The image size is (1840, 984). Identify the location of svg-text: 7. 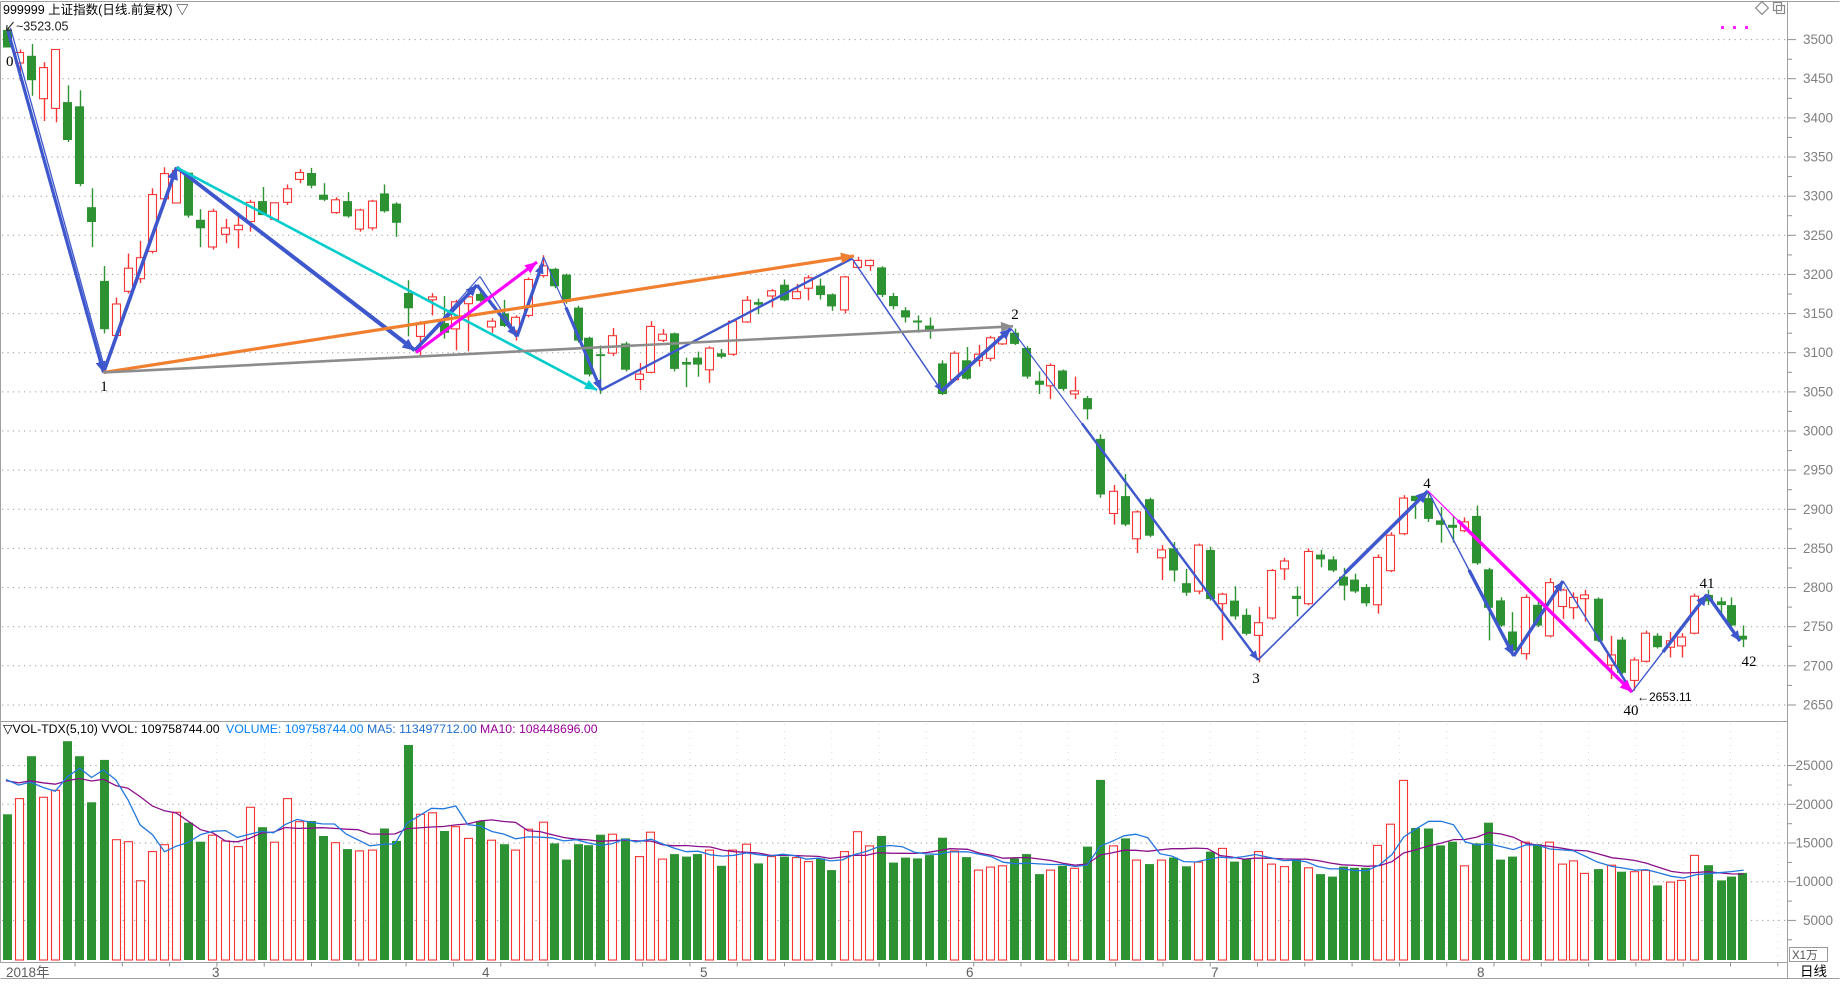
(1215, 972).